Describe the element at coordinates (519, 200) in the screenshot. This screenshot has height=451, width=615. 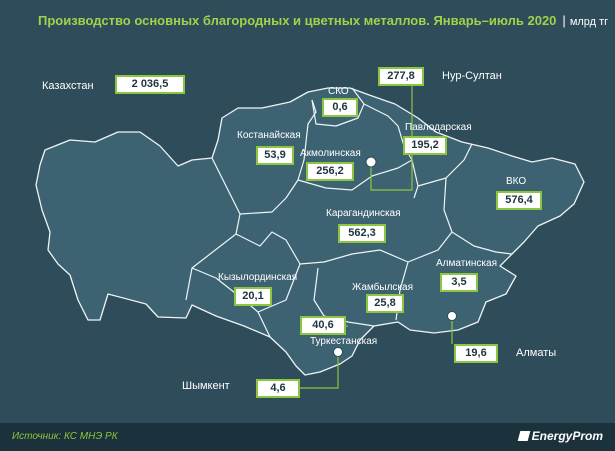
I see `vko-value: 576,4` at that location.